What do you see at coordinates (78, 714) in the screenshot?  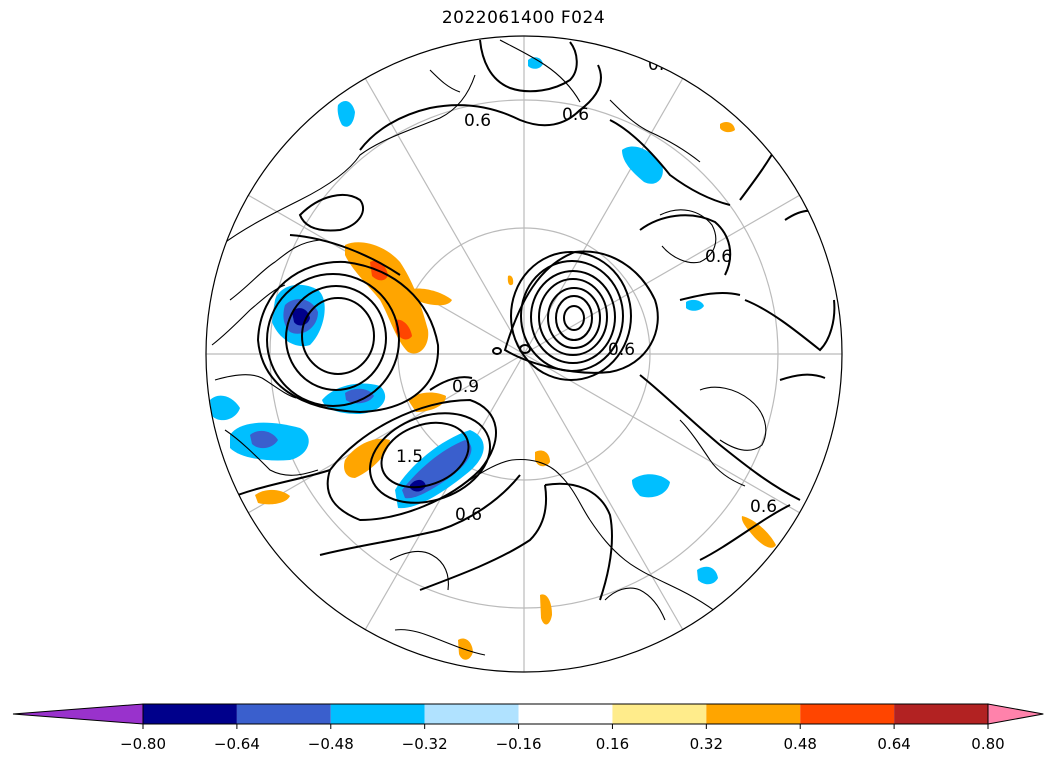 I see `colorbar-extend-low` at bounding box center [78, 714].